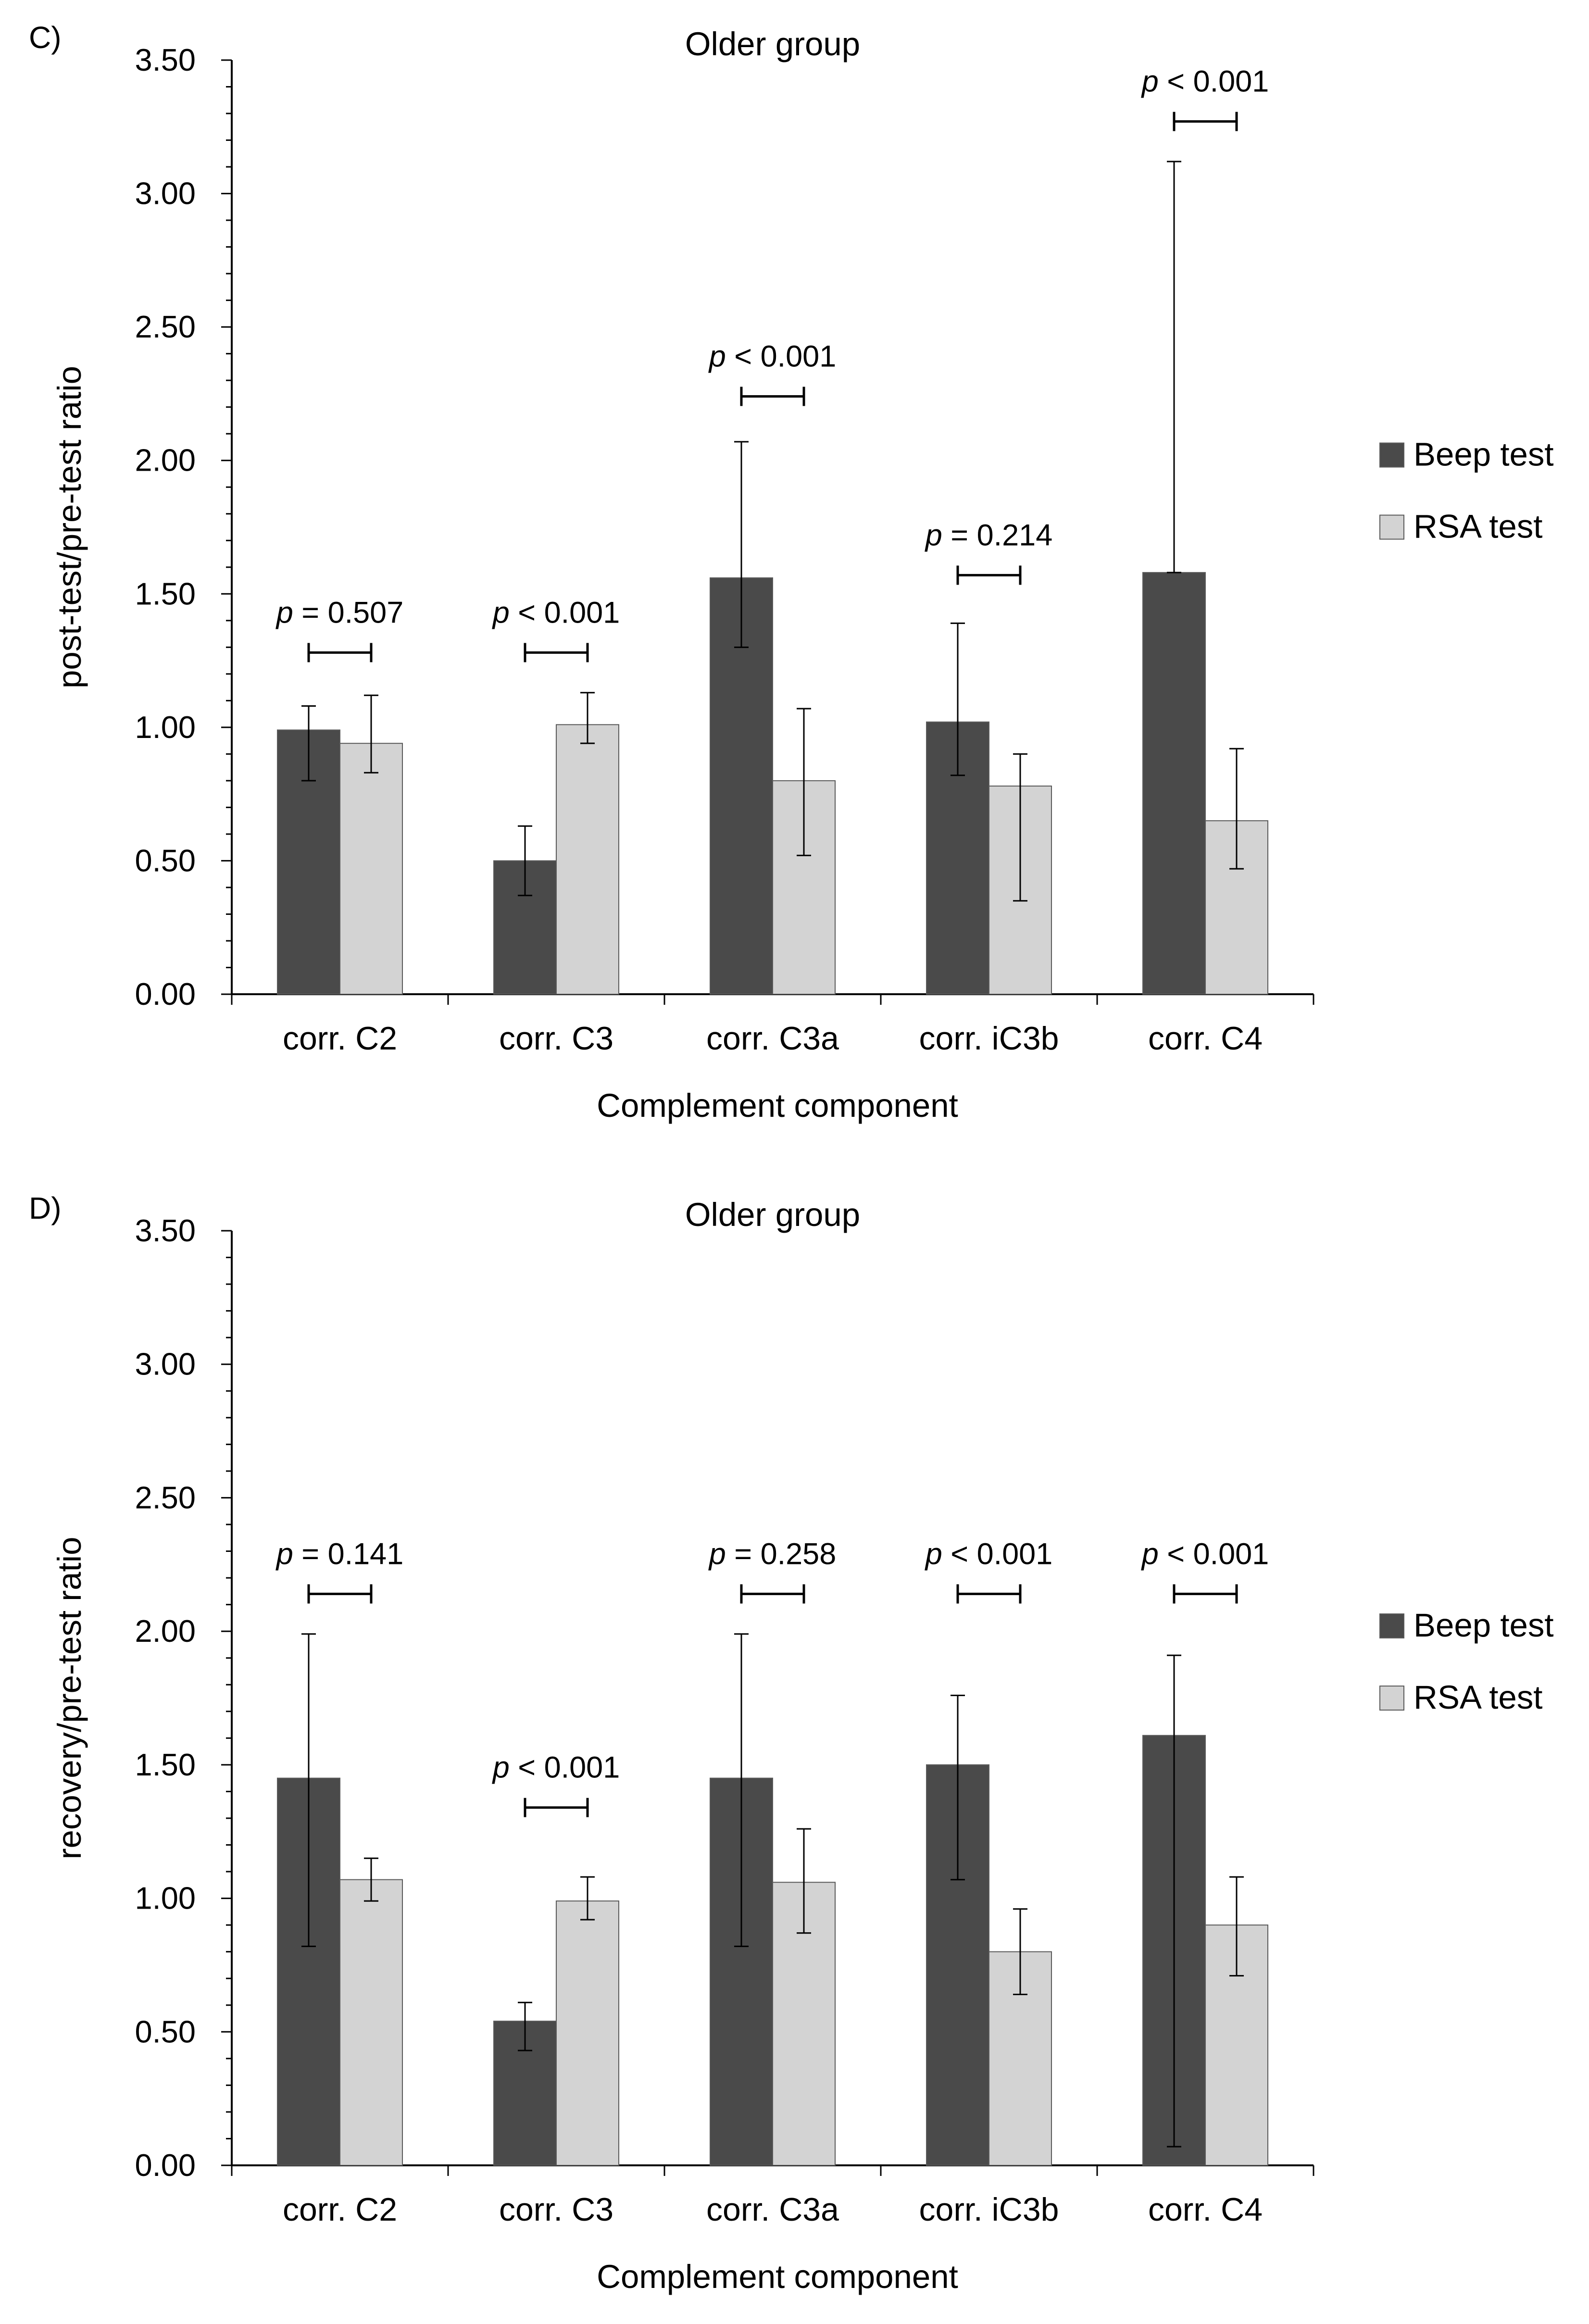 Image resolution: width=1589 pixels, height=2324 pixels. What do you see at coordinates (997, 535) in the screenshot?
I see `p-value-text: = 0.214` at bounding box center [997, 535].